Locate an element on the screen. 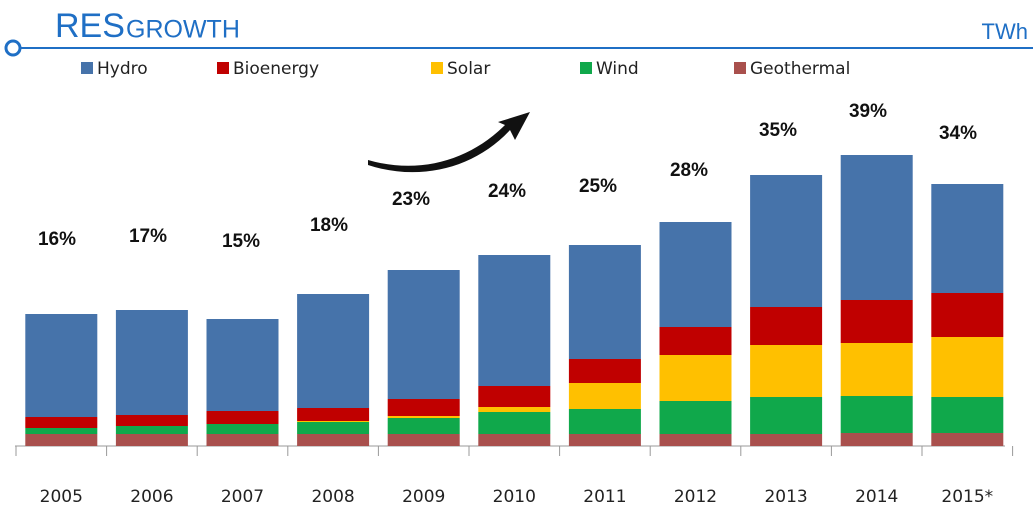 This screenshot has width=1033, height=510. legend-label: Hydro is located at coordinates (122, 69).